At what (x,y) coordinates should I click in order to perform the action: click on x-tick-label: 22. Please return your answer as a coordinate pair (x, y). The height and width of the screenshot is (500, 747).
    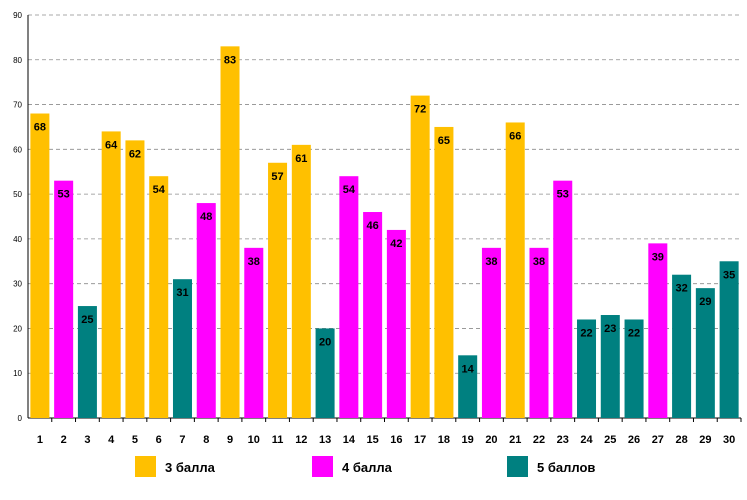
    Looking at the image, I should click on (539, 440).